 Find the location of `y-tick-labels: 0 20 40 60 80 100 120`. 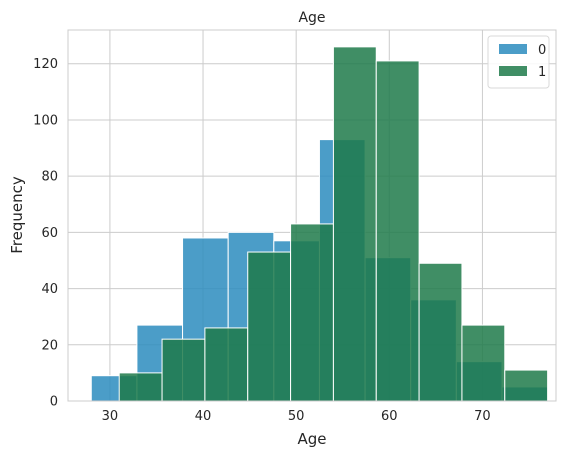

y-tick-labels: 0 20 40 60 80 100 120 is located at coordinates (45, 233).